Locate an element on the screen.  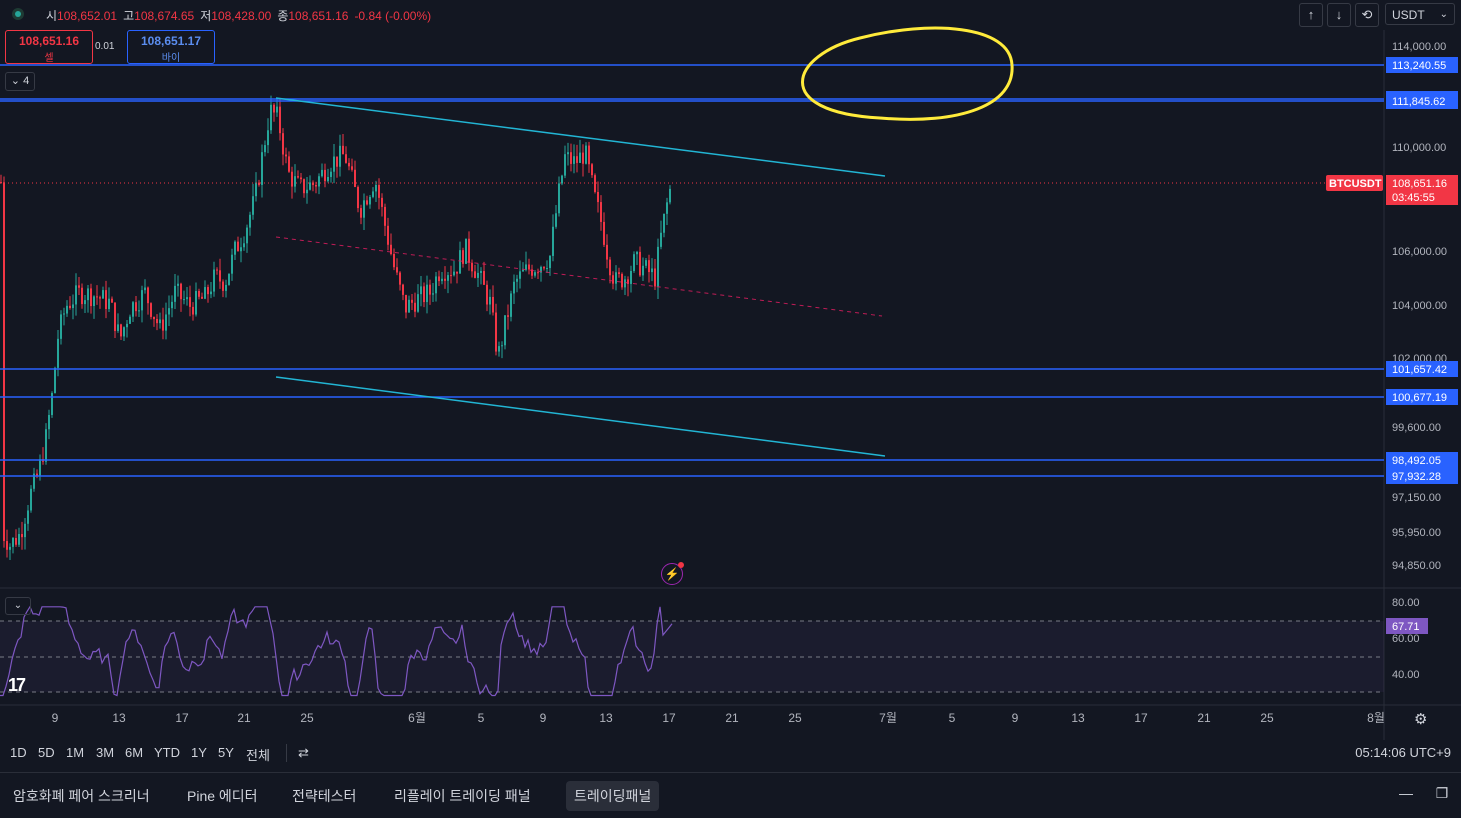
time-tick-label: 17 is located at coordinates (669, 718).